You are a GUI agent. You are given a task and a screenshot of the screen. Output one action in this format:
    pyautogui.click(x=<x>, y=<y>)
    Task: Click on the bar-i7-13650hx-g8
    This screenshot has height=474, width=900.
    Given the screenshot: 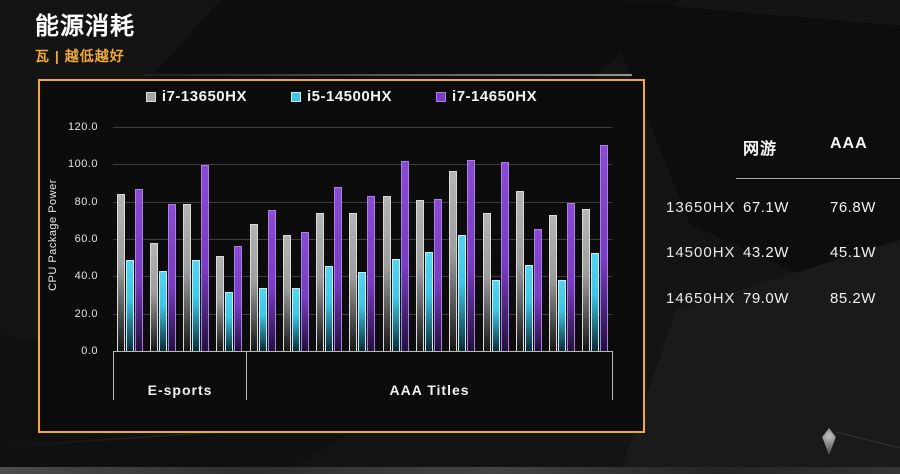 What is the action you would take?
    pyautogui.click(x=353, y=281)
    